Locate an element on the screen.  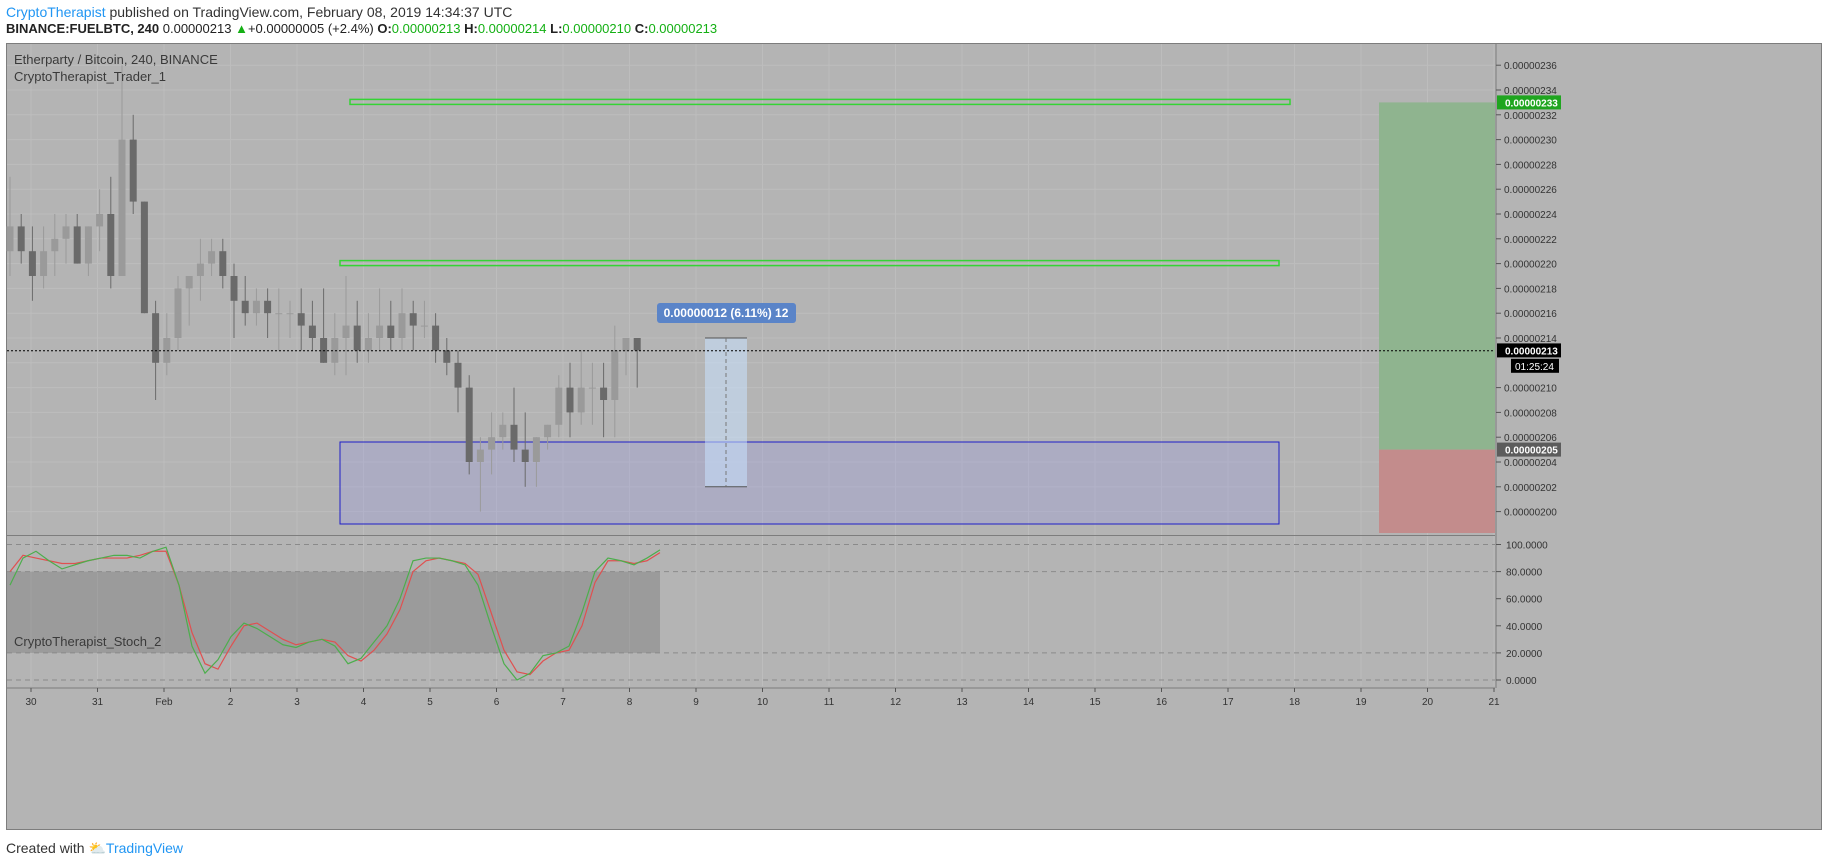
stoch-legend: CryptoTherapist_Stoch_2 is located at coordinates (88, 641).